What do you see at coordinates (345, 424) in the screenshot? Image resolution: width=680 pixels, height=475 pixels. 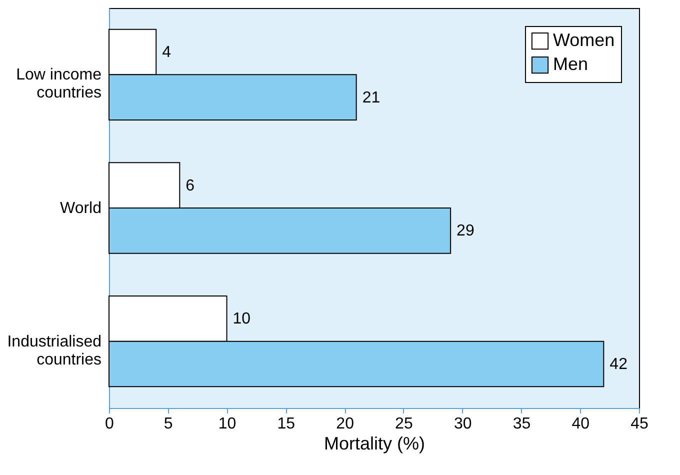 I see `x-tick-label: 20` at bounding box center [345, 424].